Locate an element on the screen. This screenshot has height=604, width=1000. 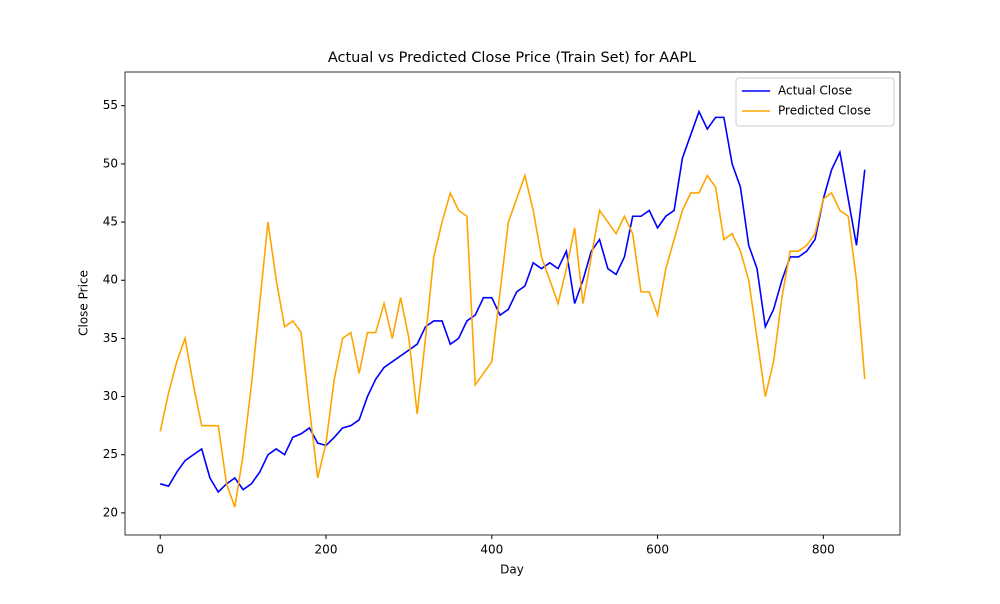
x-tick-label: 600 is located at coordinates (657, 550).